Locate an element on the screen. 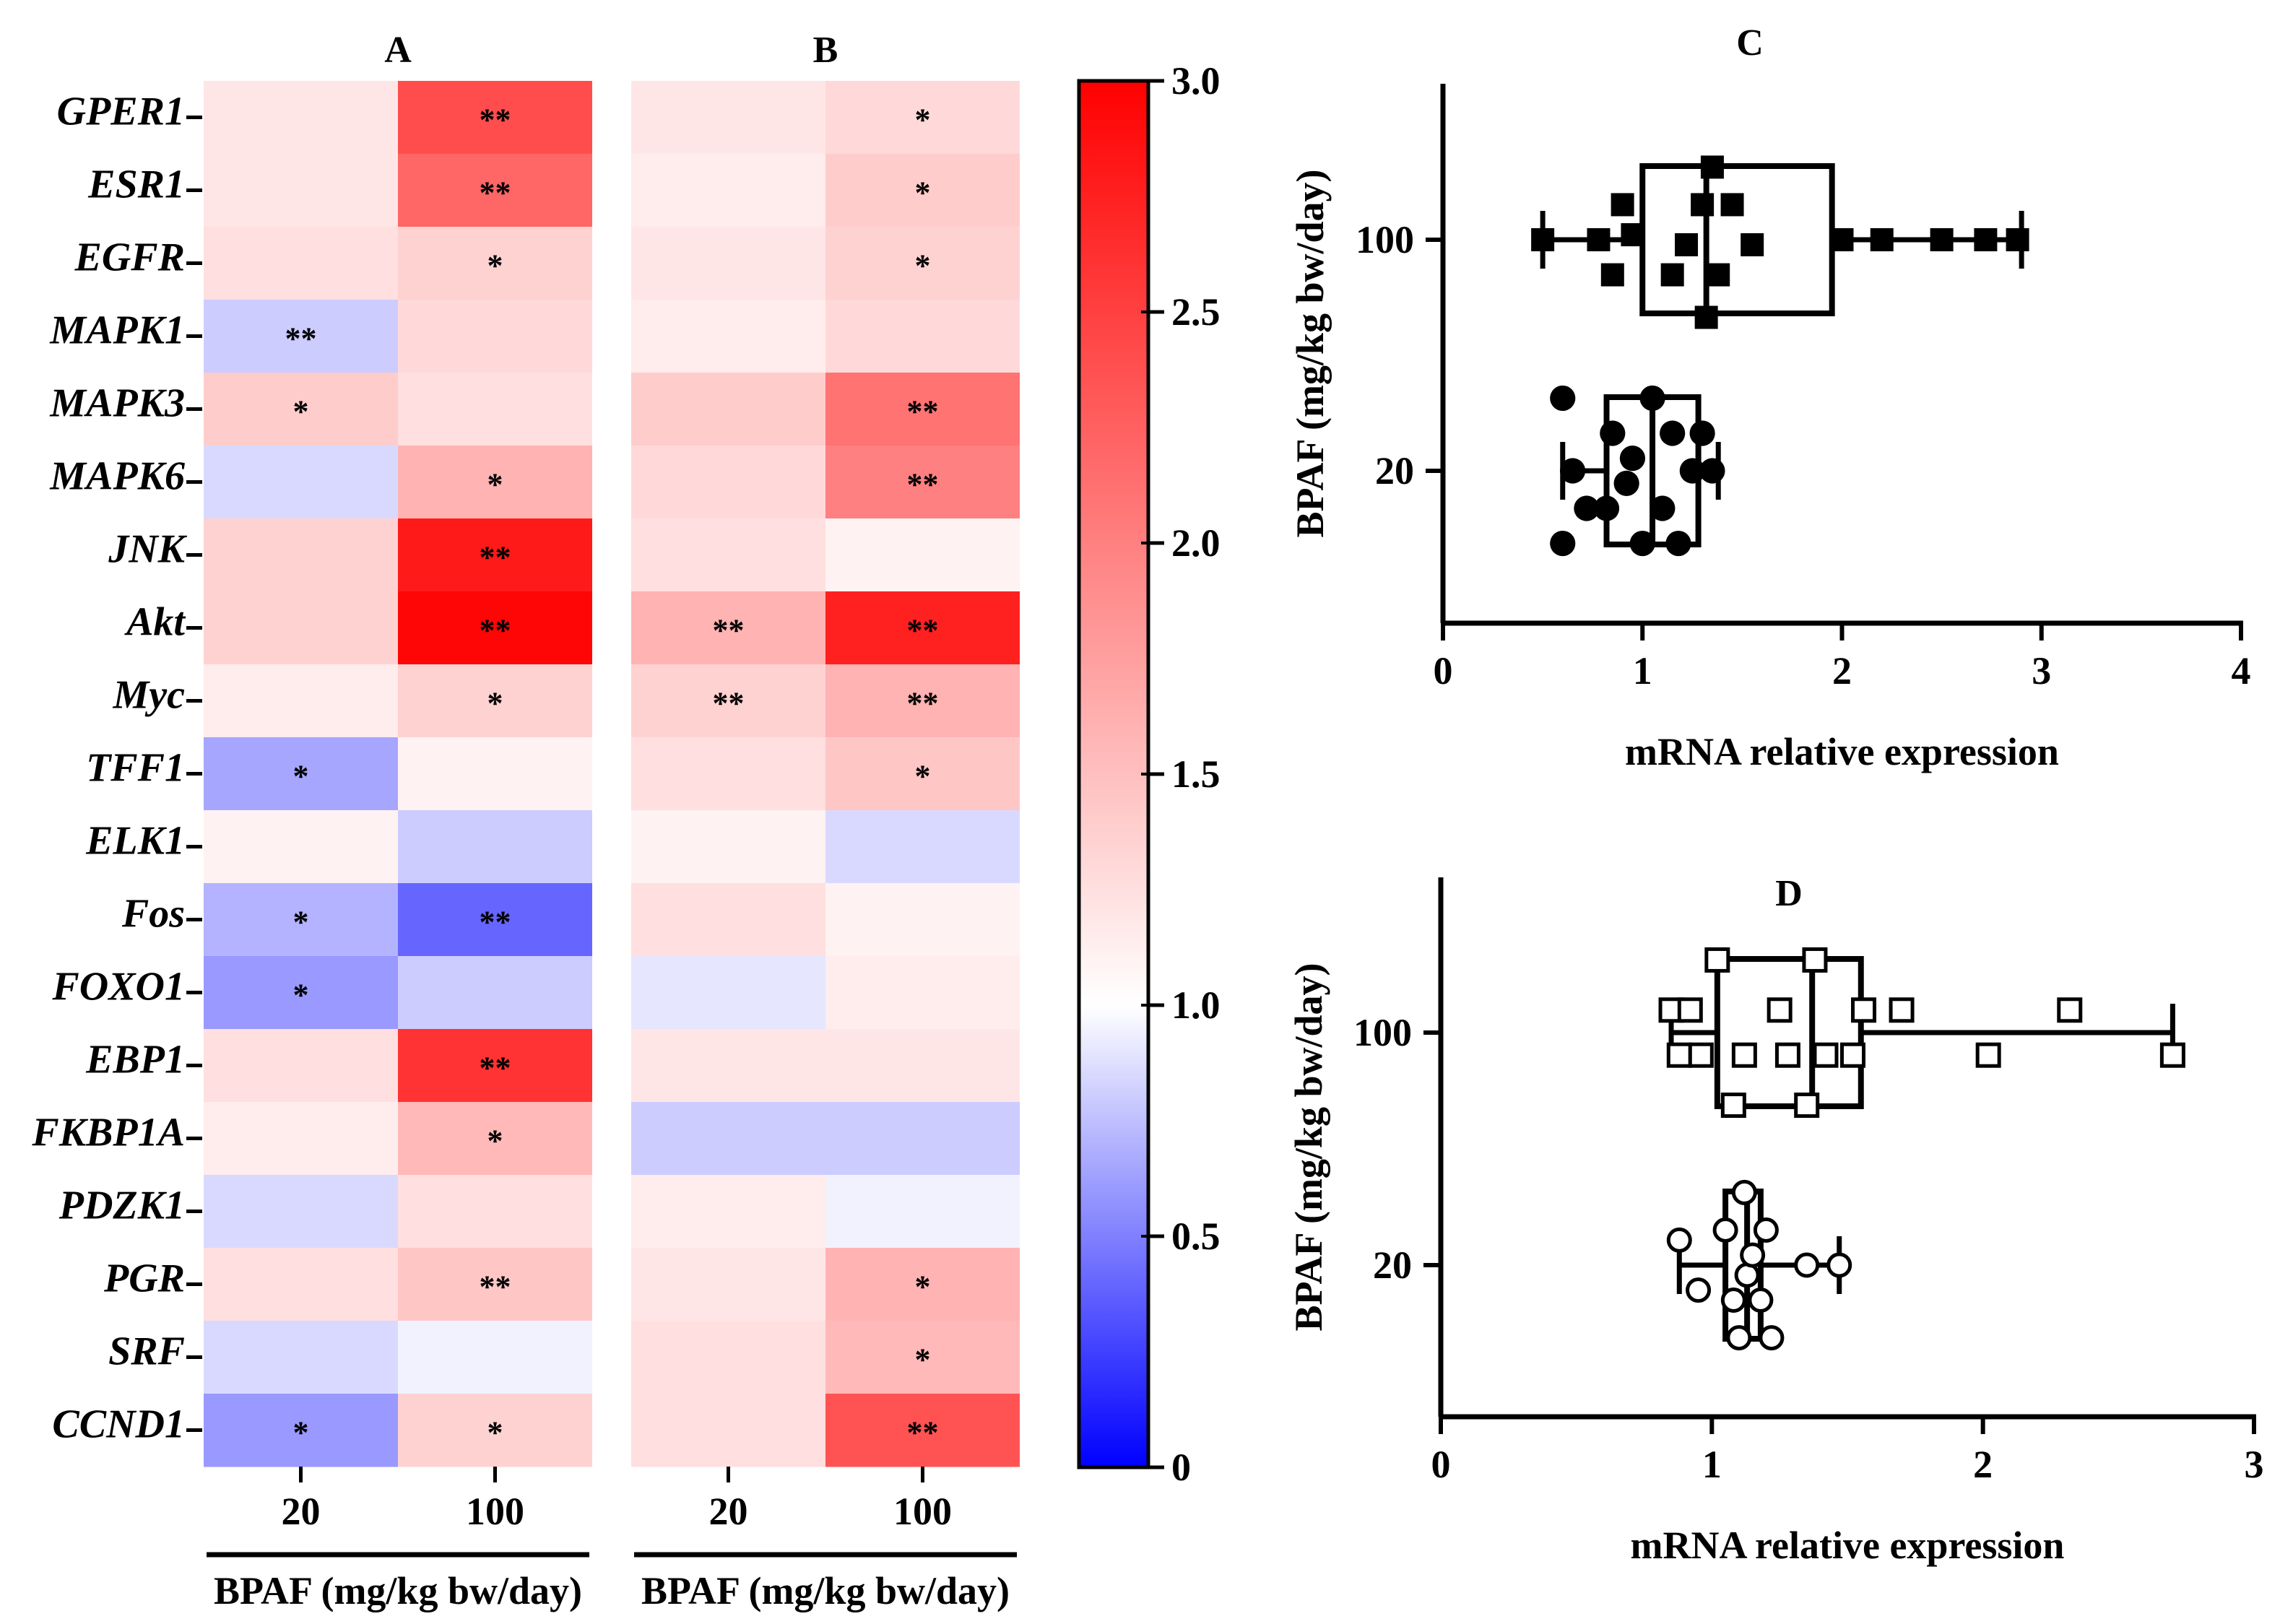 The image size is (2280, 1624). gene-label-elk1: ELK1 is located at coordinates (135, 842).